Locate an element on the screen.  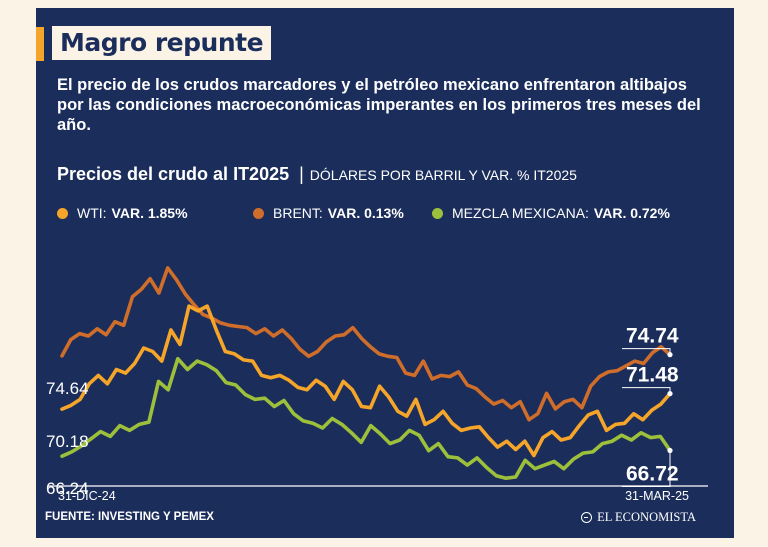
legend-name-wti: WTI: is located at coordinates (92, 213).